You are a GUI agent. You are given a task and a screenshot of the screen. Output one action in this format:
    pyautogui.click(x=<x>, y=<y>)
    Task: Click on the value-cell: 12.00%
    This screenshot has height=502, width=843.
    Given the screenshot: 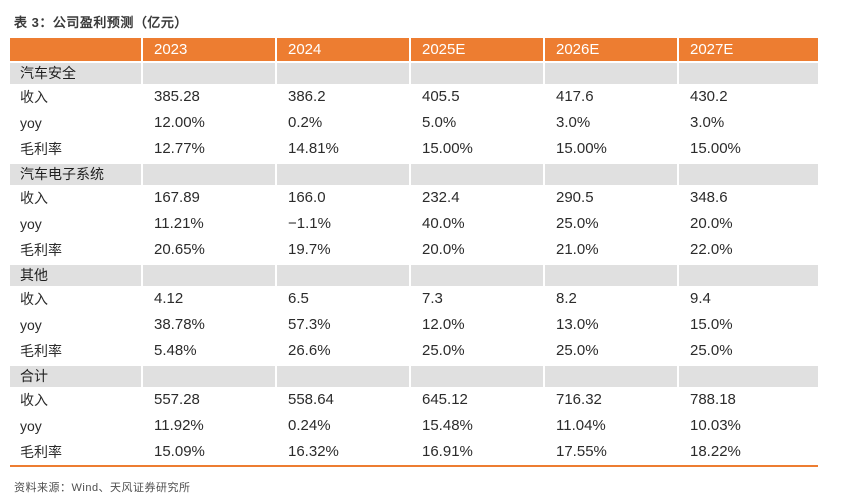 What is the action you would take?
    pyautogui.click(x=210, y=123)
    